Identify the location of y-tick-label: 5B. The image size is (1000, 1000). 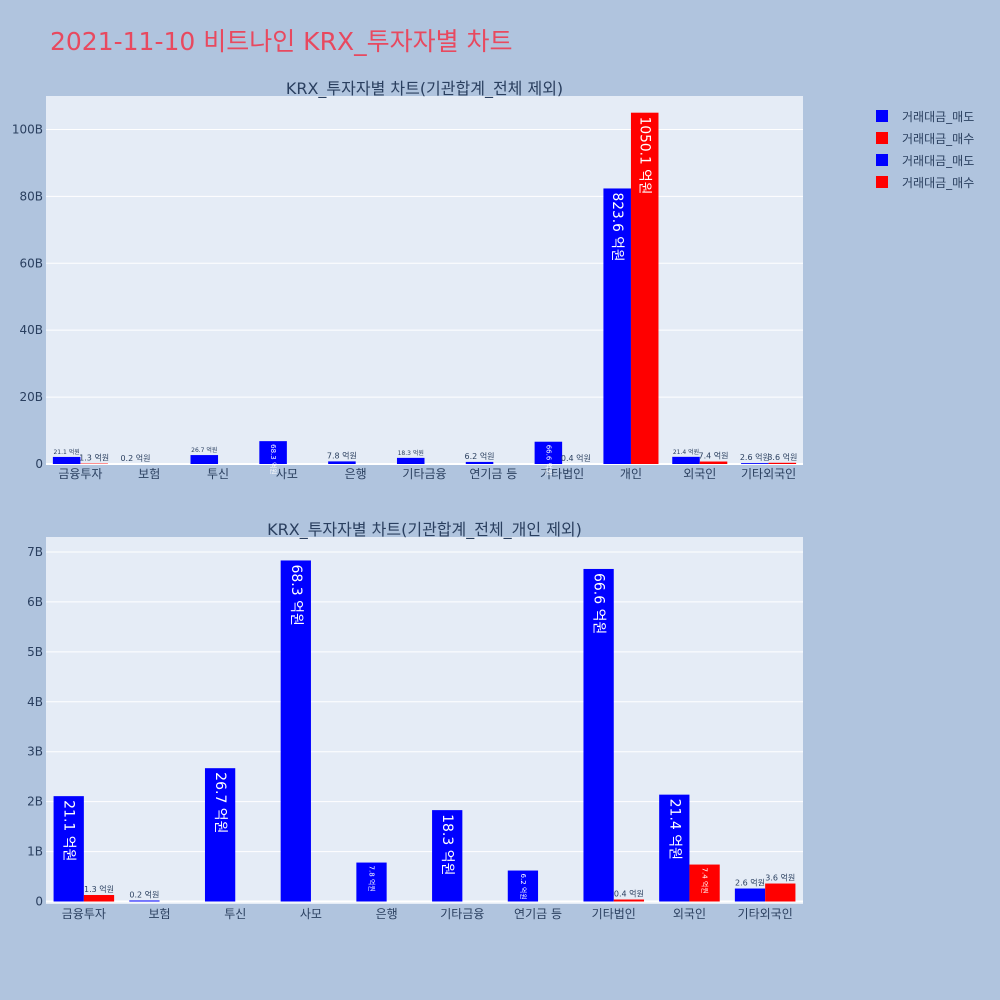
(35, 652).